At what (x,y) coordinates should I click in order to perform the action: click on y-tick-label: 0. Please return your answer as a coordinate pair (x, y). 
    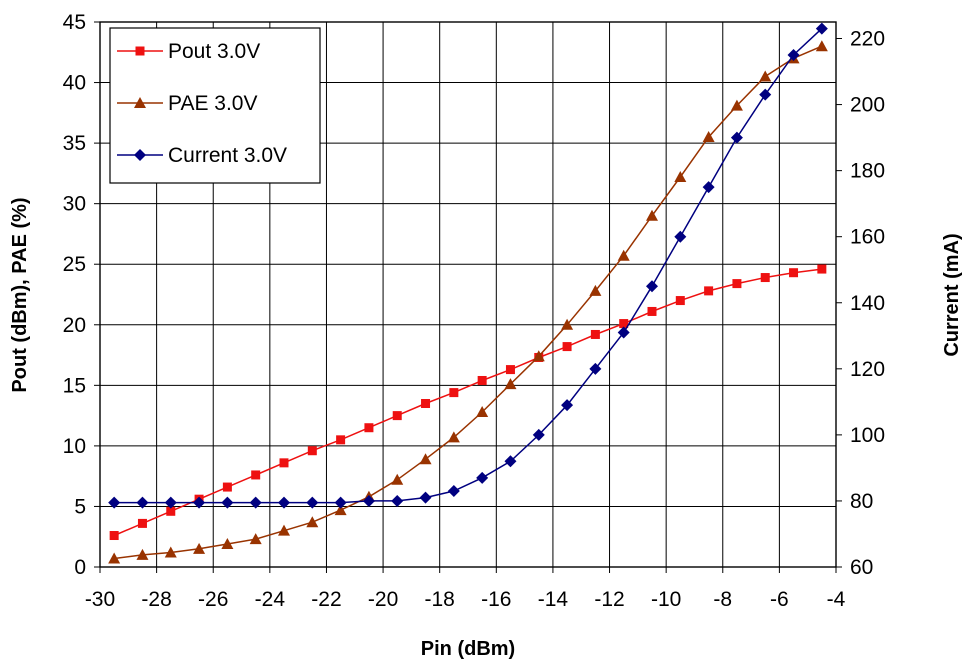
    Looking at the image, I should click on (80, 567).